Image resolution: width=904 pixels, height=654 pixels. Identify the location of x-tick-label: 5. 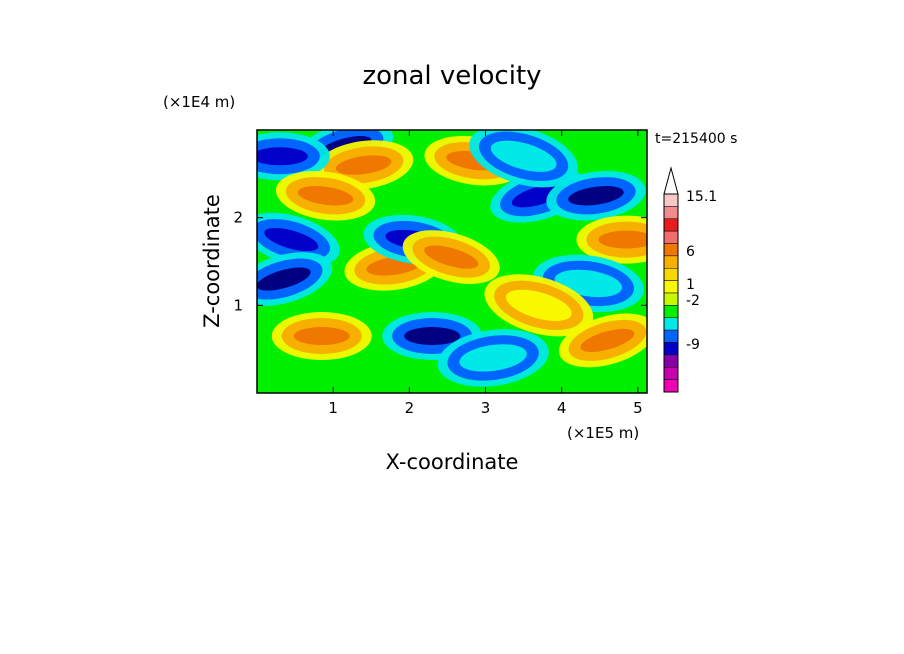
(638, 408).